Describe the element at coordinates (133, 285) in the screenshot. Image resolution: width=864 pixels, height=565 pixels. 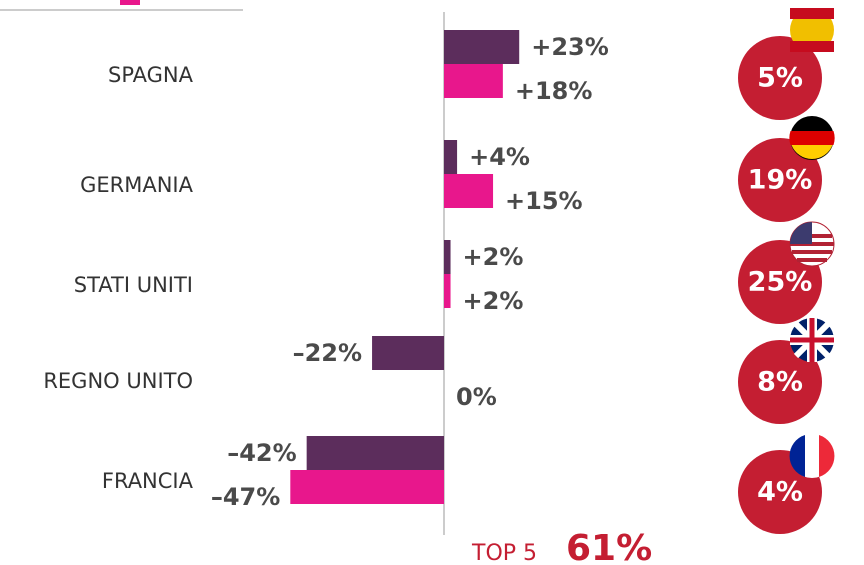
I see `category-label: STATI UNITI` at that location.